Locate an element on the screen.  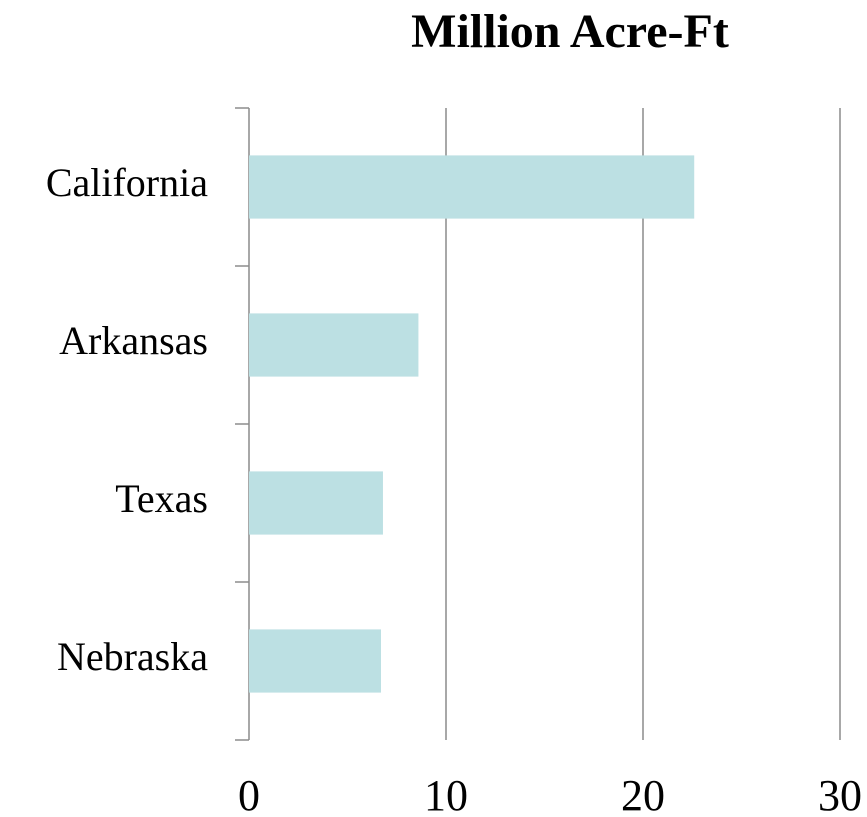
y-tick-label: Arkansas is located at coordinates (133, 340).